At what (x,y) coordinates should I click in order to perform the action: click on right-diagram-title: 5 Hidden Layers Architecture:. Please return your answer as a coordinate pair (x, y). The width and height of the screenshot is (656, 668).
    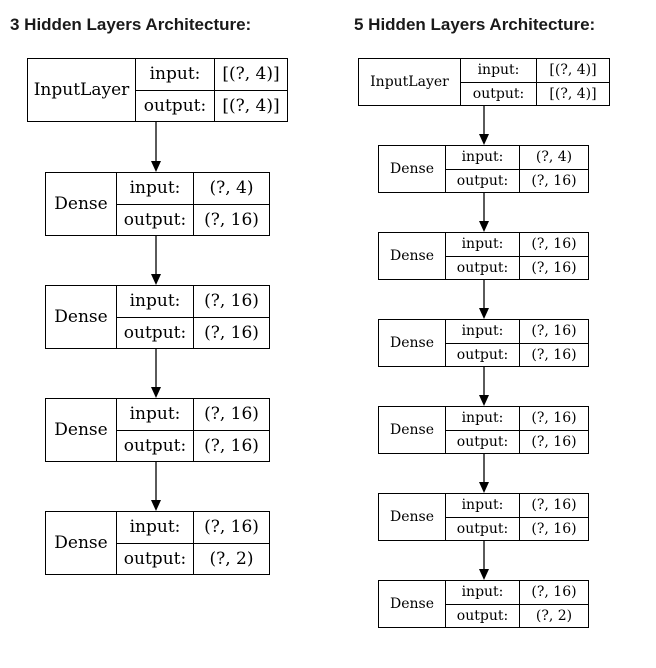
    Looking at the image, I should click on (475, 24).